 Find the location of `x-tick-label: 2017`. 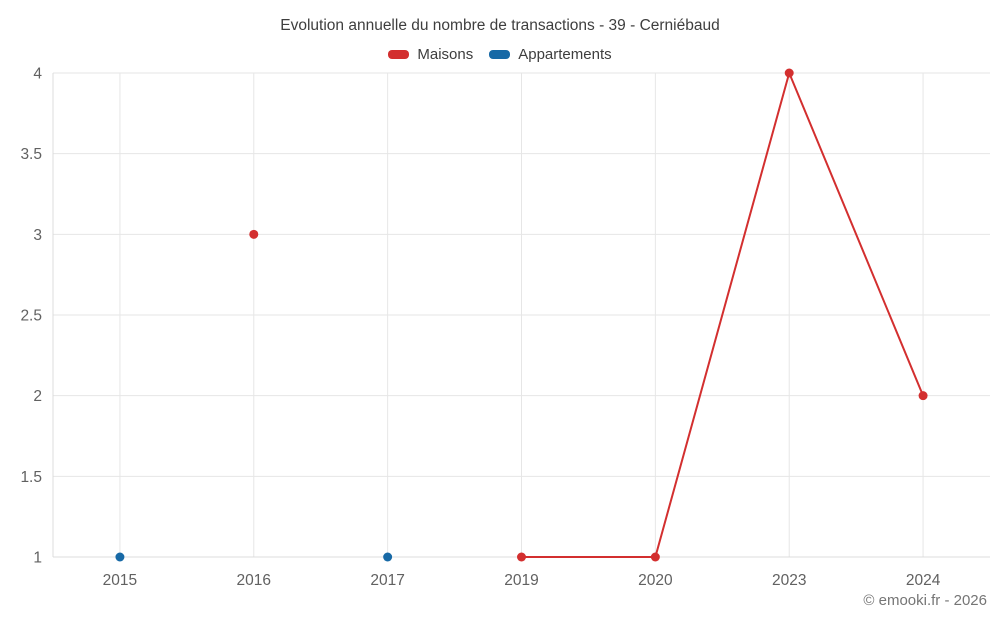

x-tick-label: 2017 is located at coordinates (387, 580).